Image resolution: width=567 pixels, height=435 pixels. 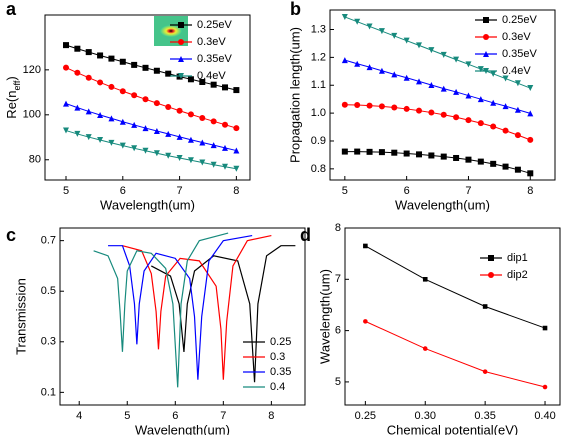 What do you see at coordinates (211, 76) in the screenshot?
I see `legend-label: 0.4eV` at bounding box center [211, 76].